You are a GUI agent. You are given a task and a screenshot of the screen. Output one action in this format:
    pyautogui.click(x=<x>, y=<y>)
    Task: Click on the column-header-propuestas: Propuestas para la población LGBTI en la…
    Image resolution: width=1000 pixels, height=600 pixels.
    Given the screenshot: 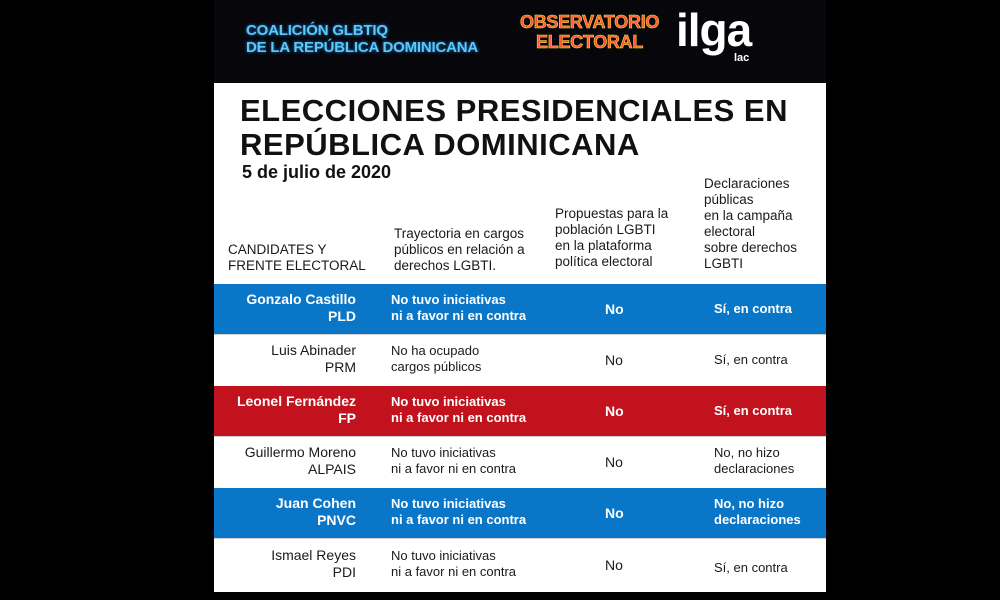 What is the action you would take?
    pyautogui.click(x=612, y=237)
    